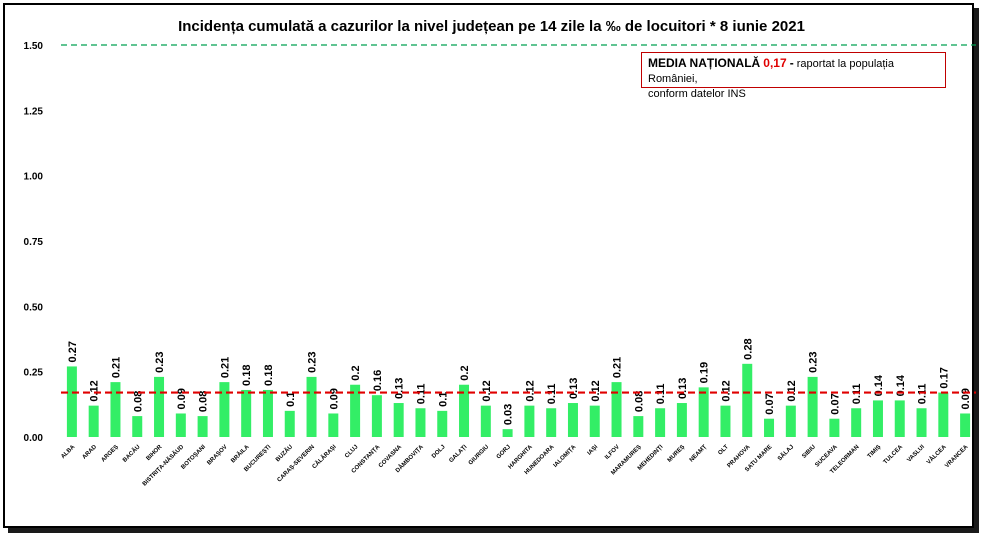 This screenshot has width=983, height=537. What do you see at coordinates (458, 454) in the screenshot?
I see `category-label: GALAȚI` at bounding box center [458, 454].